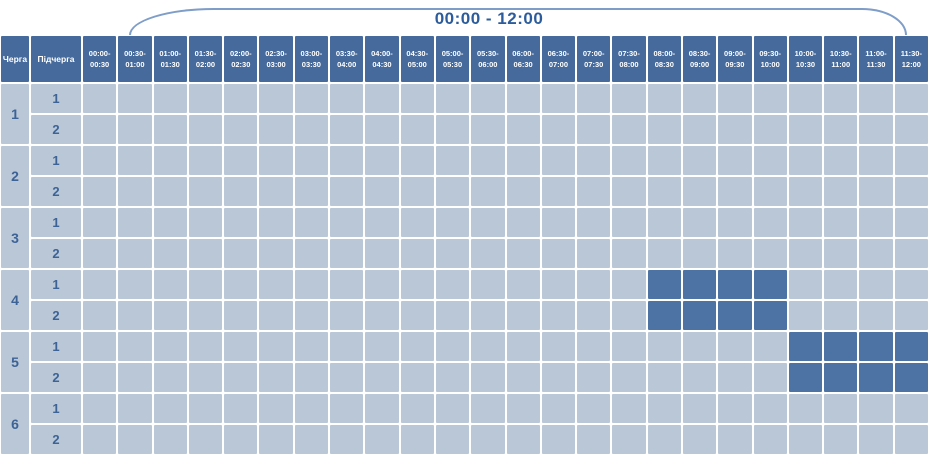  Describe the element at coordinates (347, 59) in the screenshot. I see `time-slot-header: 03:30- 04:00` at that location.